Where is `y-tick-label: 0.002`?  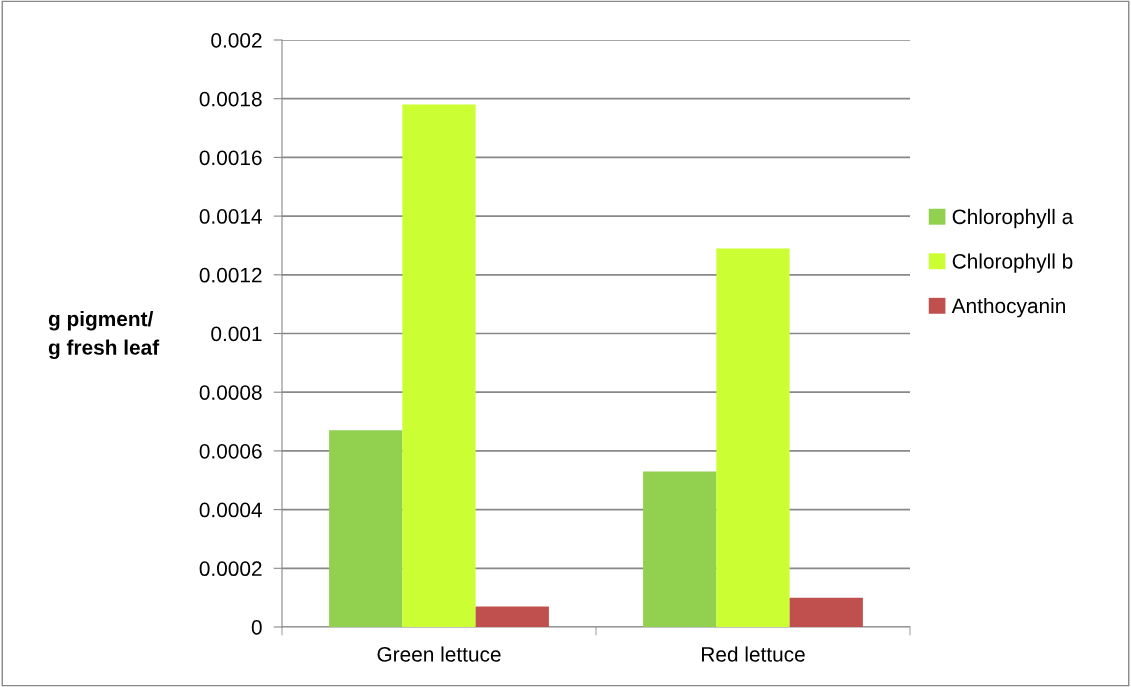 y-tick-label: 0.002 is located at coordinates (236, 40).